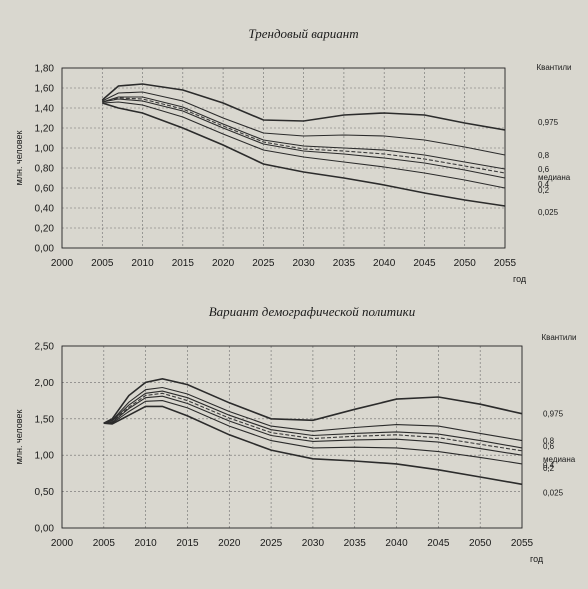 This screenshot has height=589, width=588. I want to click on chart-title: Трендовый вариант, so click(303, 33).